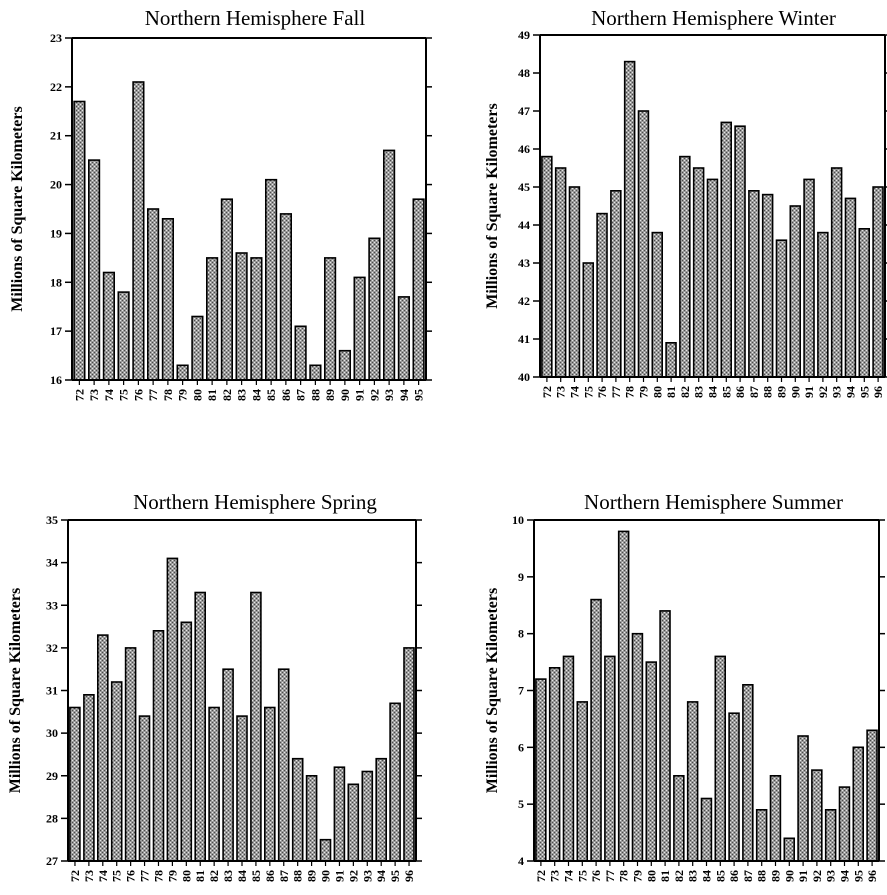 This screenshot has width=887, height=895. What do you see at coordinates (762, 876) in the screenshot?
I see `x-tick-label: 88` at bounding box center [762, 876].